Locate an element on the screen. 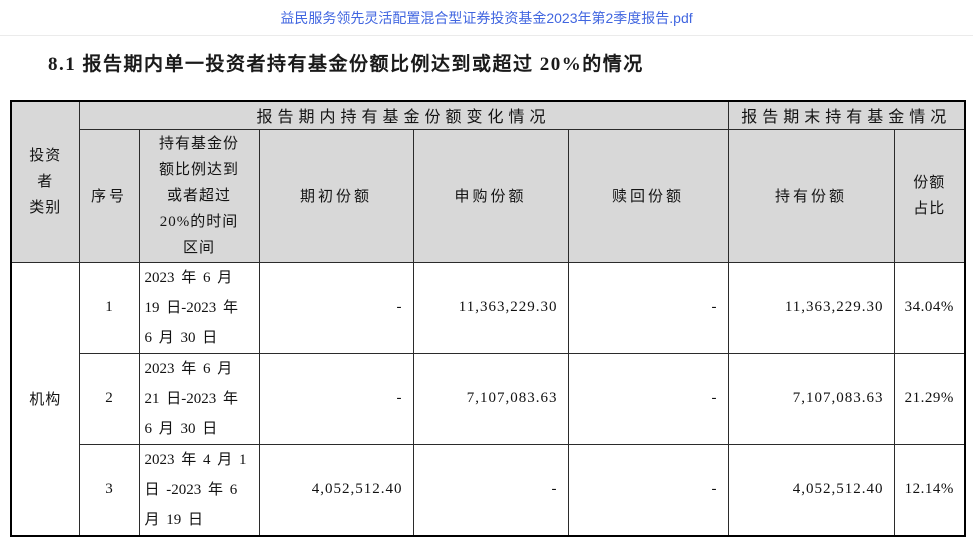 The width and height of the screenshot is (973, 541). seq-cell: 2 is located at coordinates (109, 398).